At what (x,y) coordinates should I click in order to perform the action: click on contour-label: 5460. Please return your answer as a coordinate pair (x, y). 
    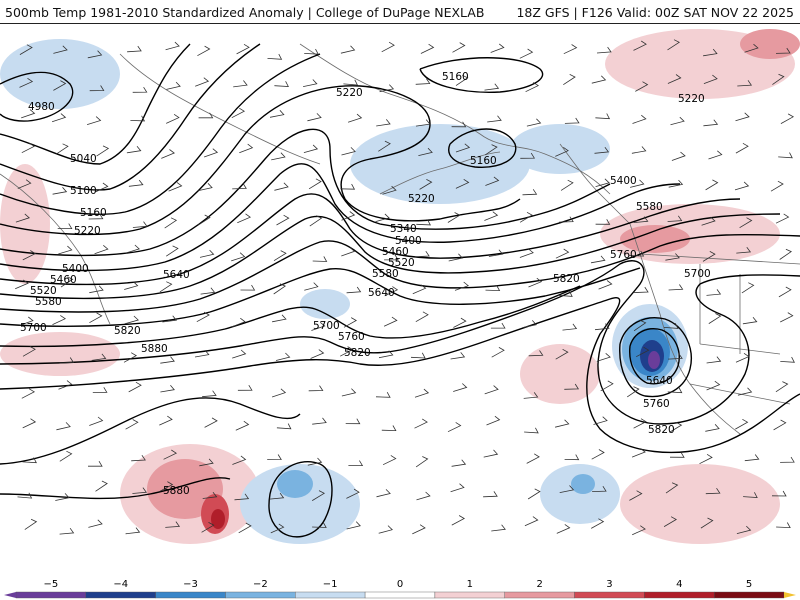
    Looking at the image, I should click on (63, 280).